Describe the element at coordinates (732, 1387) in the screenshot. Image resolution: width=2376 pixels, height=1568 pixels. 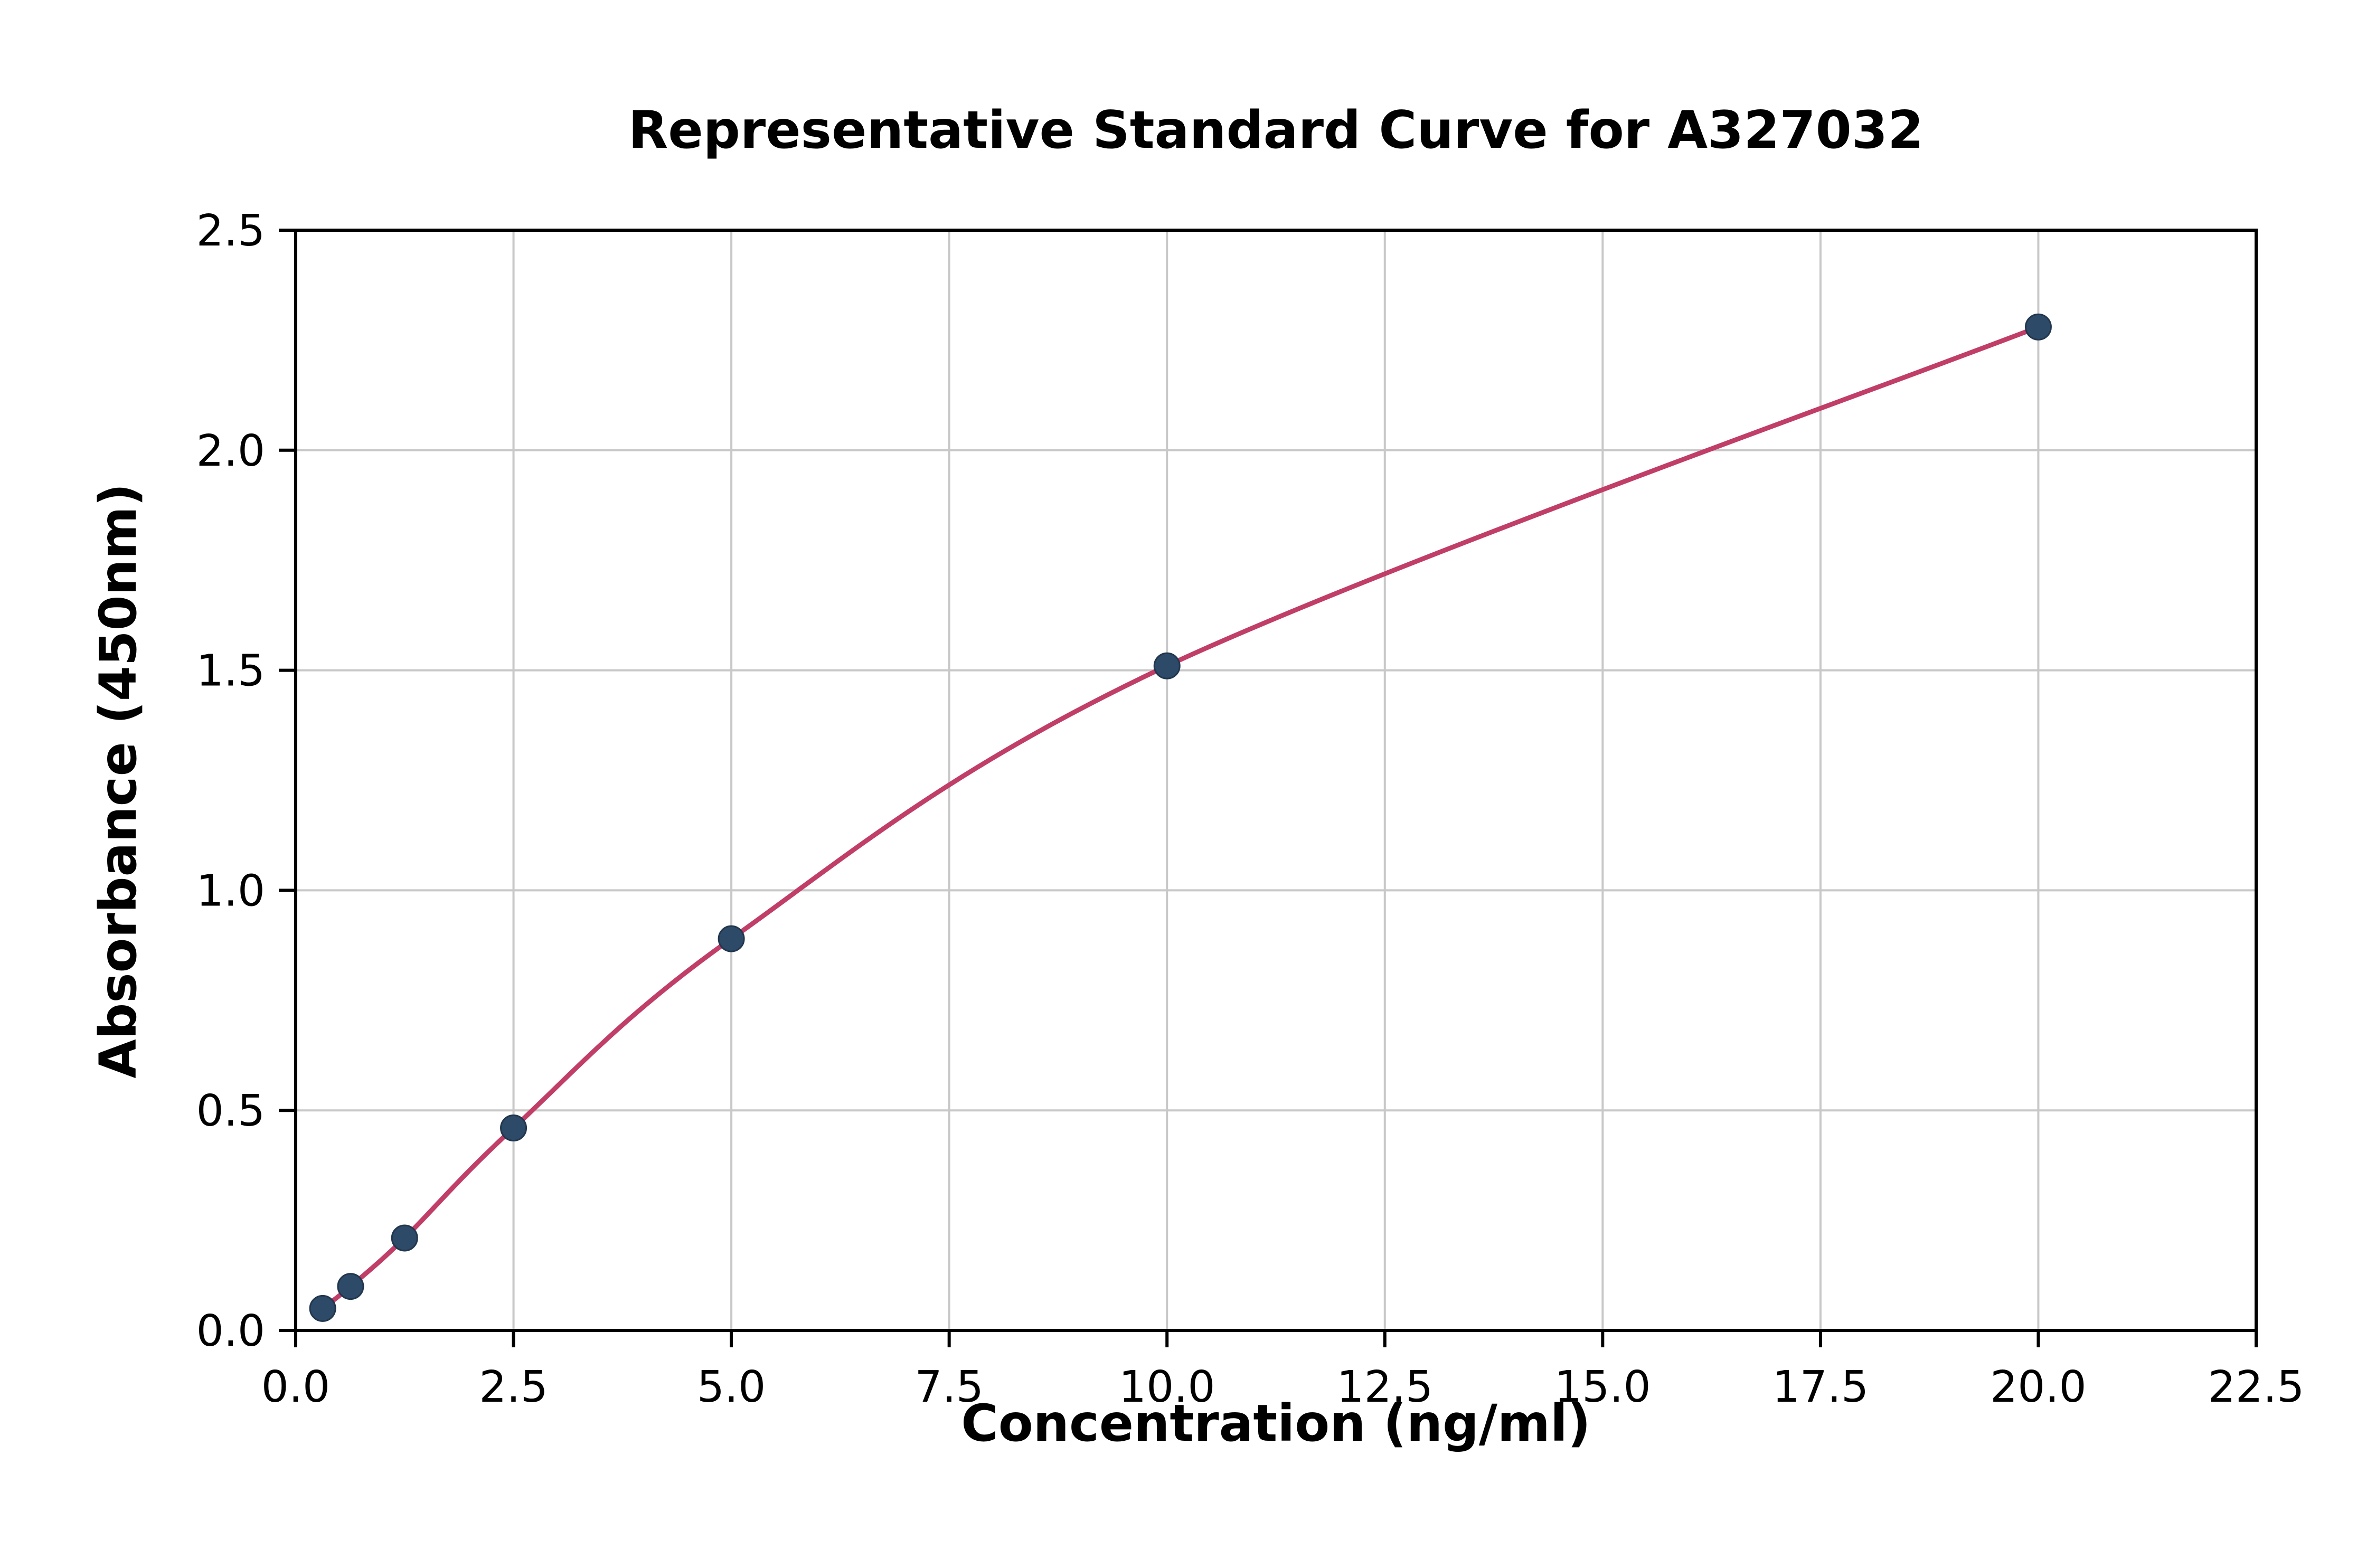
I see `x-tick-label: 5.0` at that location.